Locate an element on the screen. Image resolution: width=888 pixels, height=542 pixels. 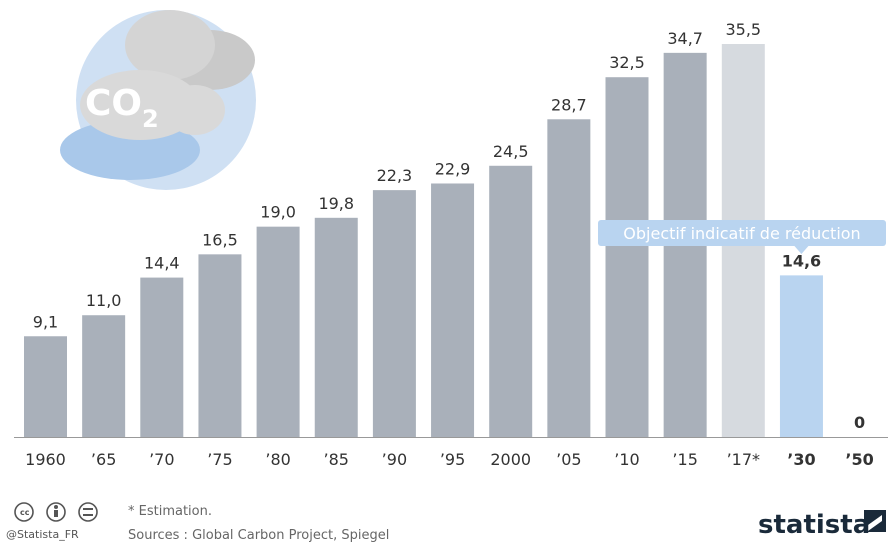
annotation: Objectif indicatif de réduction is located at coordinates (741, 233).